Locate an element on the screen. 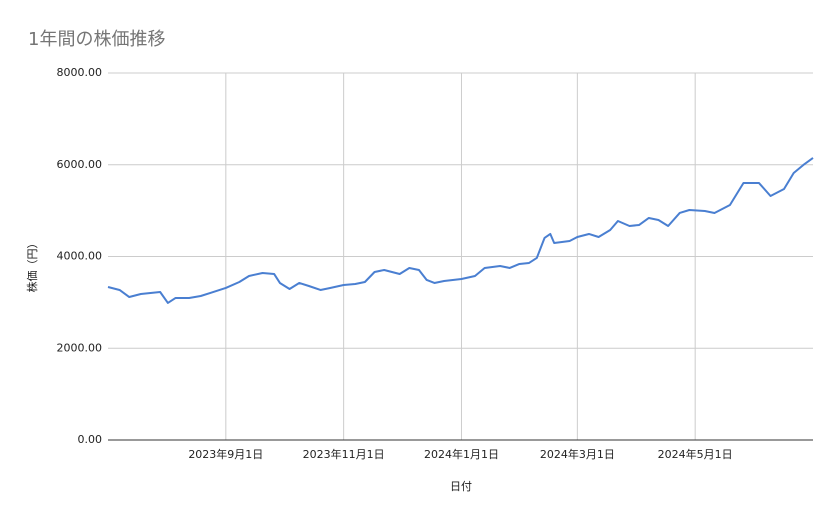 This screenshot has height=519, width=839. y-axis-label: 株価（円） is located at coordinates (32, 265).